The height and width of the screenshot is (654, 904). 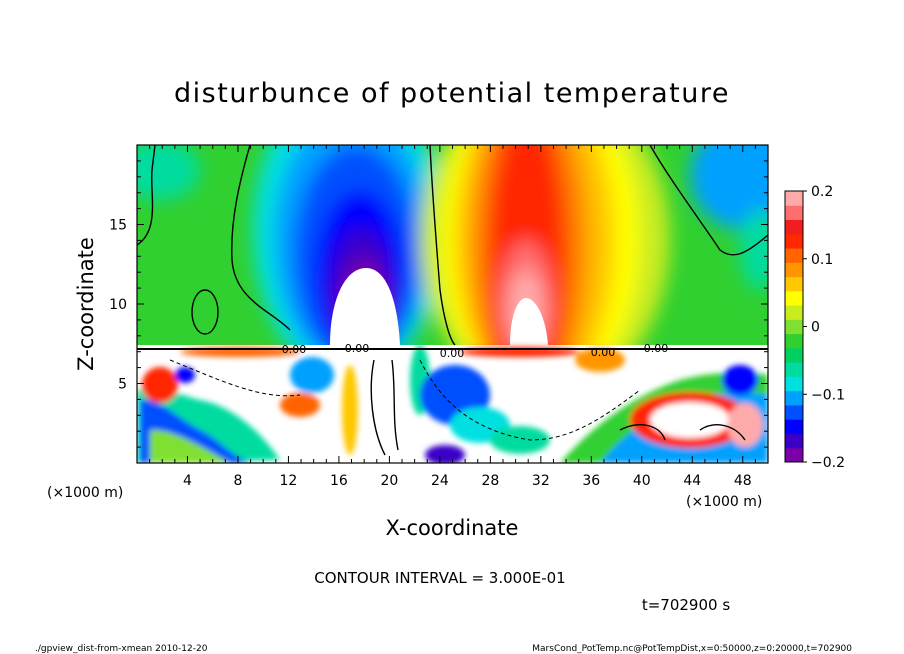 I want to click on colorbar-ticks: 0.2 0.1 0 −0.1 −0.2, so click(x=824, y=327).